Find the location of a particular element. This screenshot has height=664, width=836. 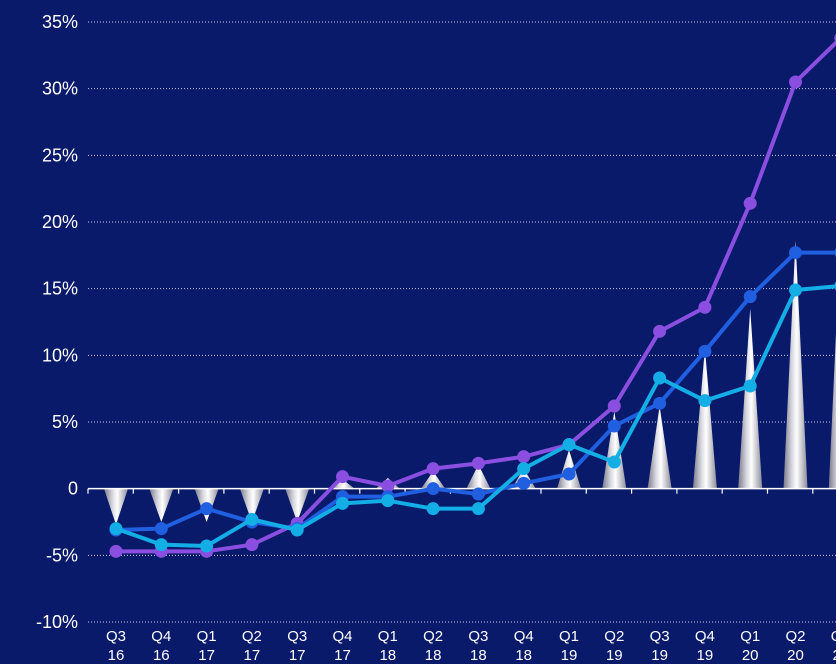

y-tick-label: 20% is located at coordinates (60, 222).